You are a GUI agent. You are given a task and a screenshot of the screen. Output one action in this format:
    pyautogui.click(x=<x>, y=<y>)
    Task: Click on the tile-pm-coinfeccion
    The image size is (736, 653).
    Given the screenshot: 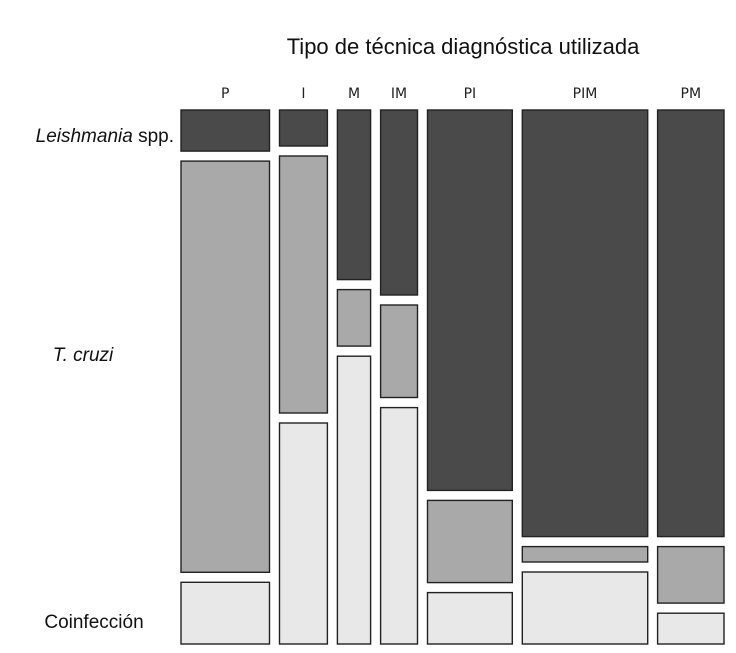 What is the action you would take?
    pyautogui.click(x=690, y=628)
    